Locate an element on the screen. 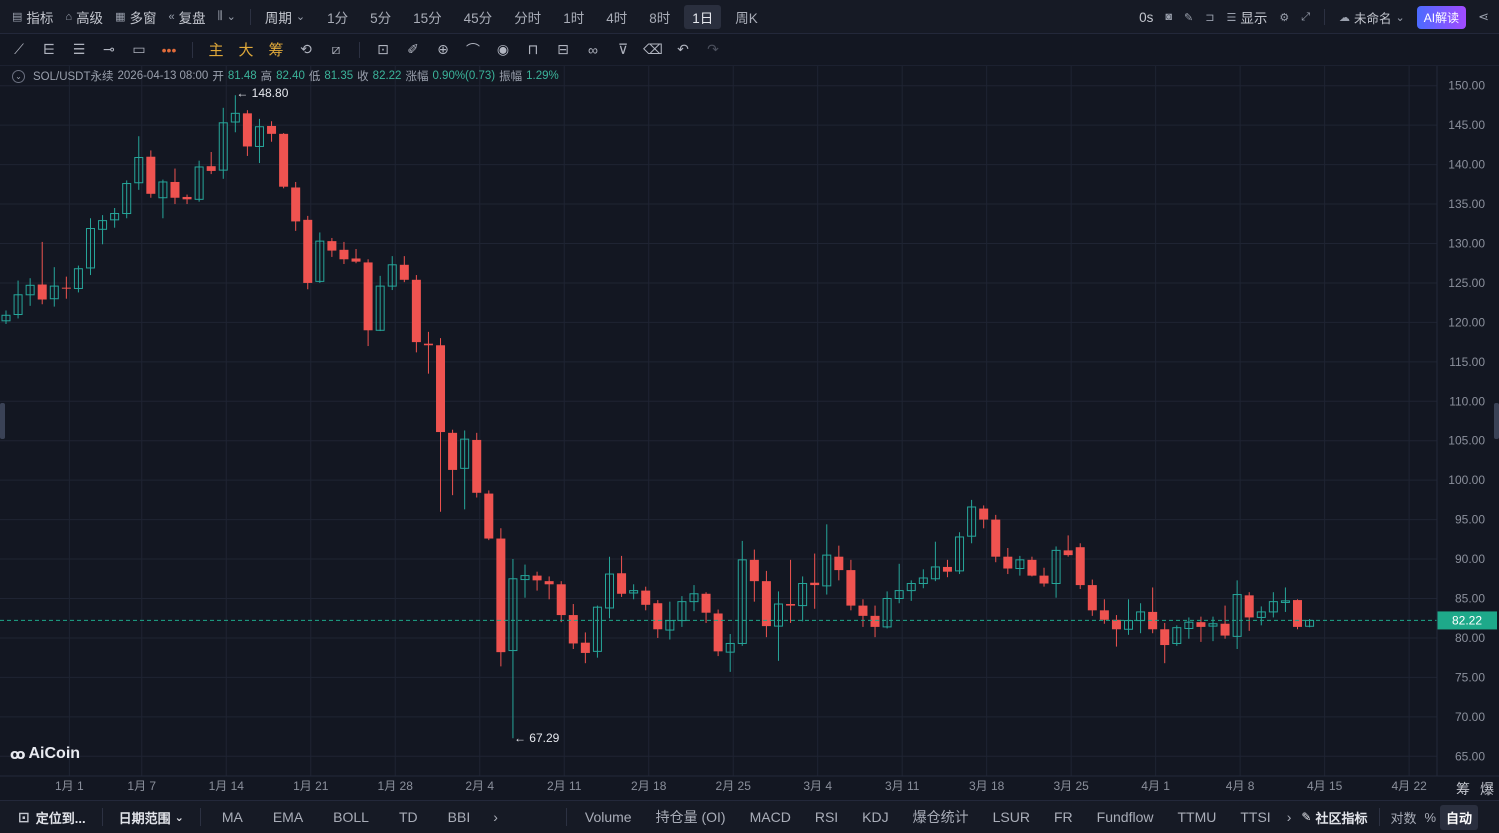 This screenshot has width=1499, height=833. date-range-dropdown: 日期范围 ⌄ is located at coordinates (151, 817).